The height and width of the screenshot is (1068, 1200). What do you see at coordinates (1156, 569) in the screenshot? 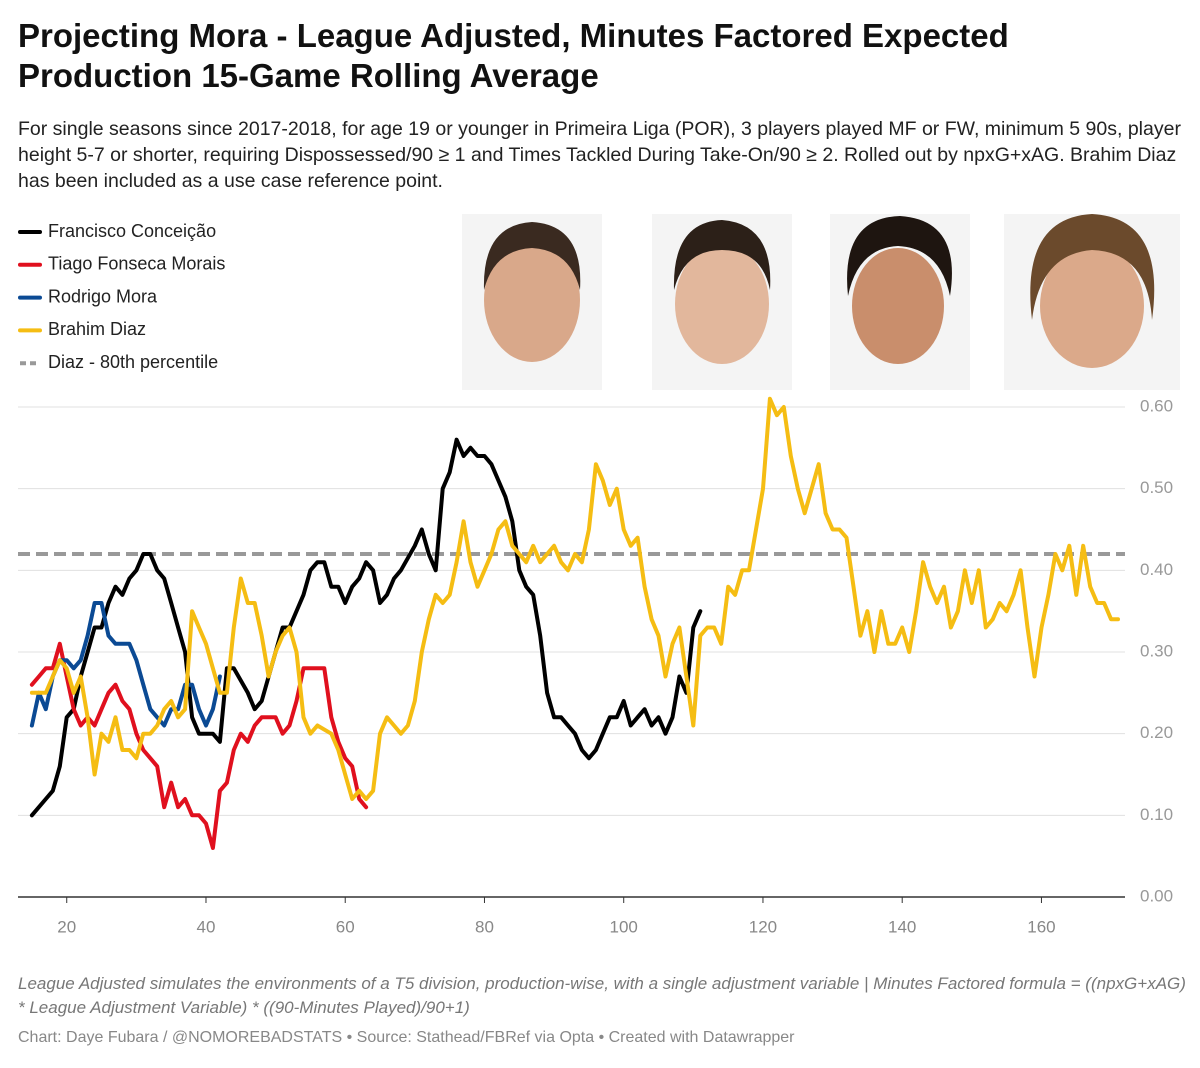
I see `y-tick-label: 0.40` at bounding box center [1156, 569].